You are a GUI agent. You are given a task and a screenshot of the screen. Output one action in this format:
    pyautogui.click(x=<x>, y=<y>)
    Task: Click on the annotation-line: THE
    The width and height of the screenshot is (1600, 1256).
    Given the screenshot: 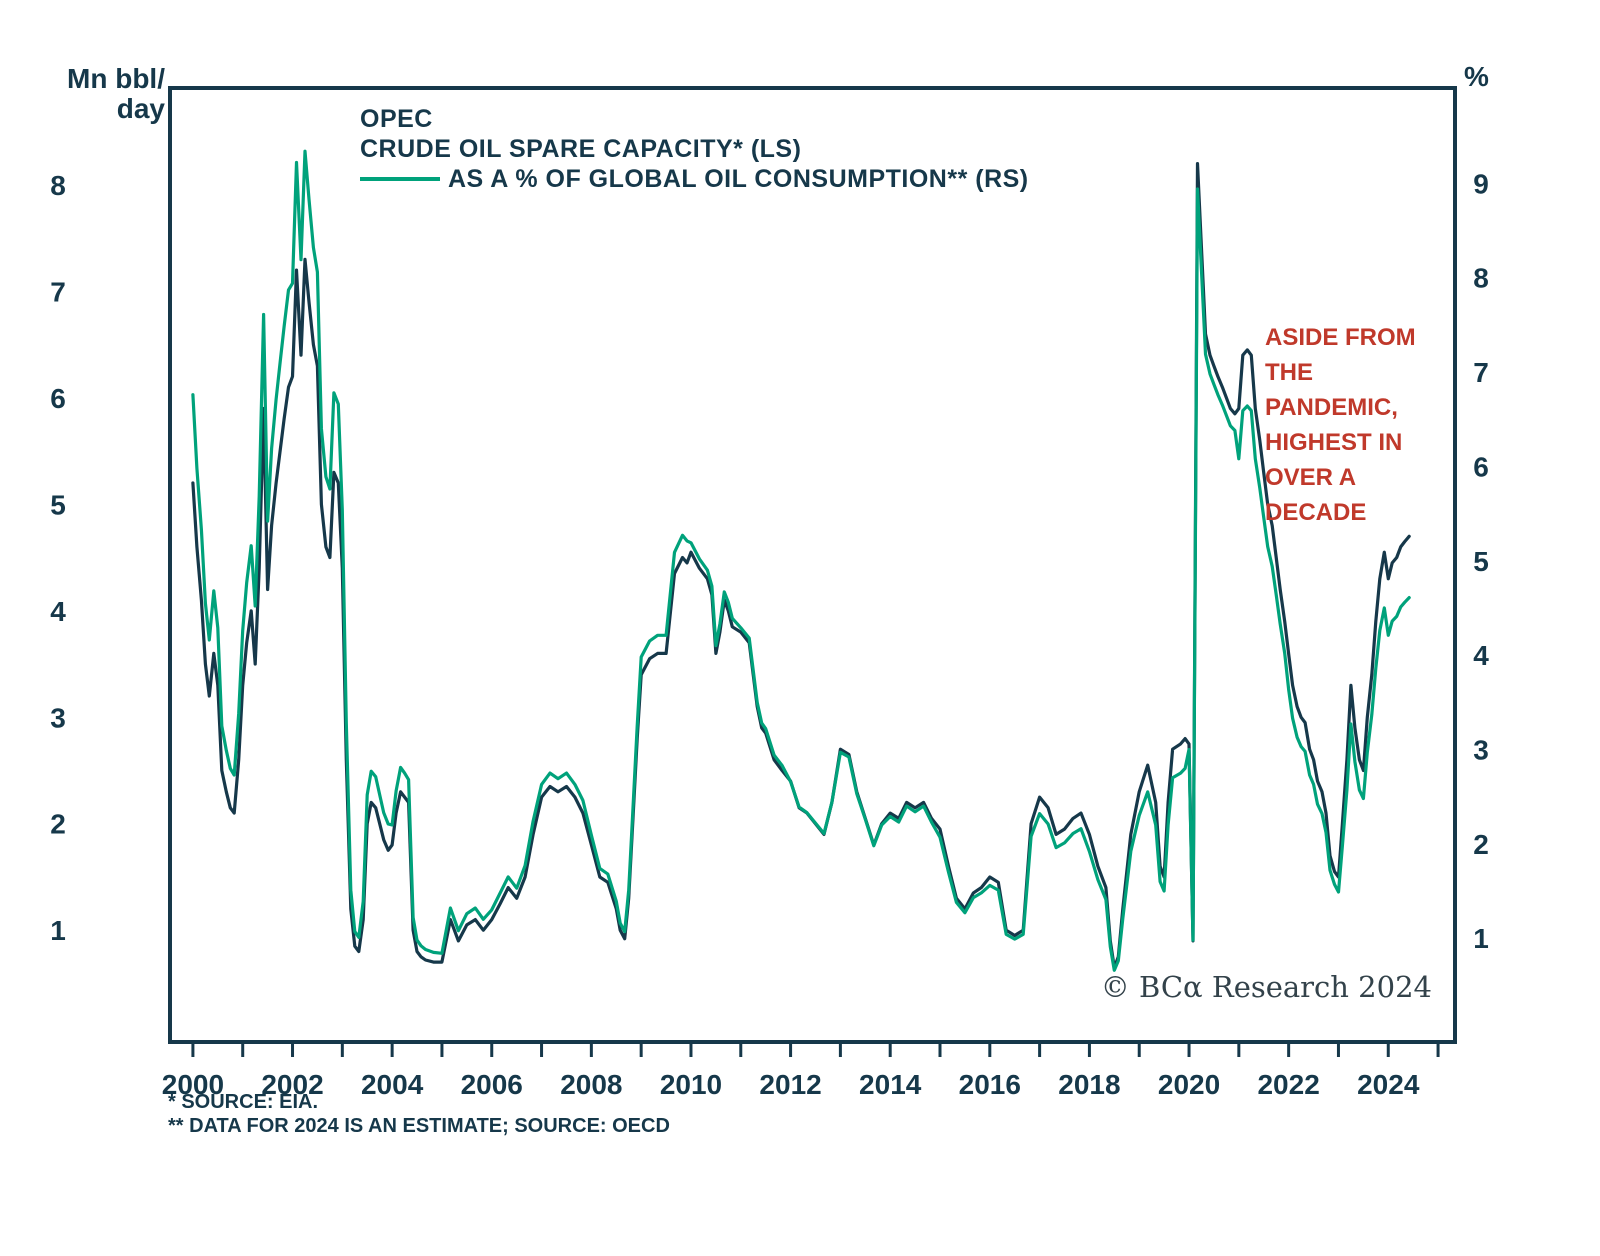 What is the action you would take?
    pyautogui.click(x=1289, y=372)
    